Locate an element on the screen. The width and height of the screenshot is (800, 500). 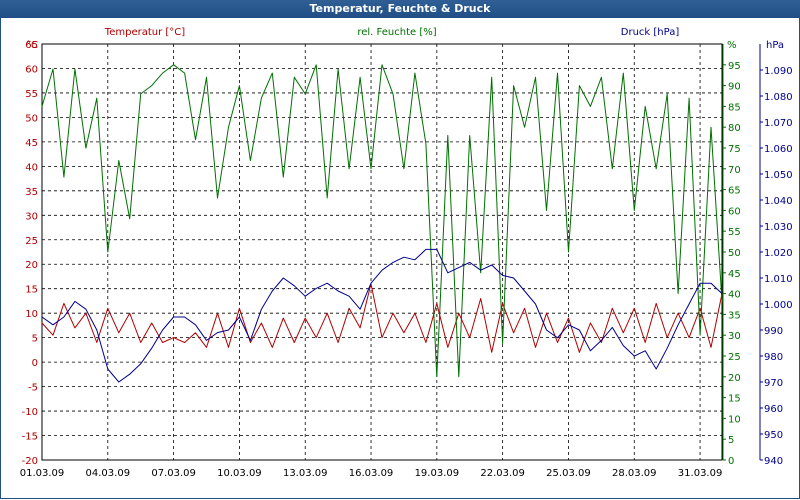
press-tick-label: 1.050 is located at coordinates (778, 175).